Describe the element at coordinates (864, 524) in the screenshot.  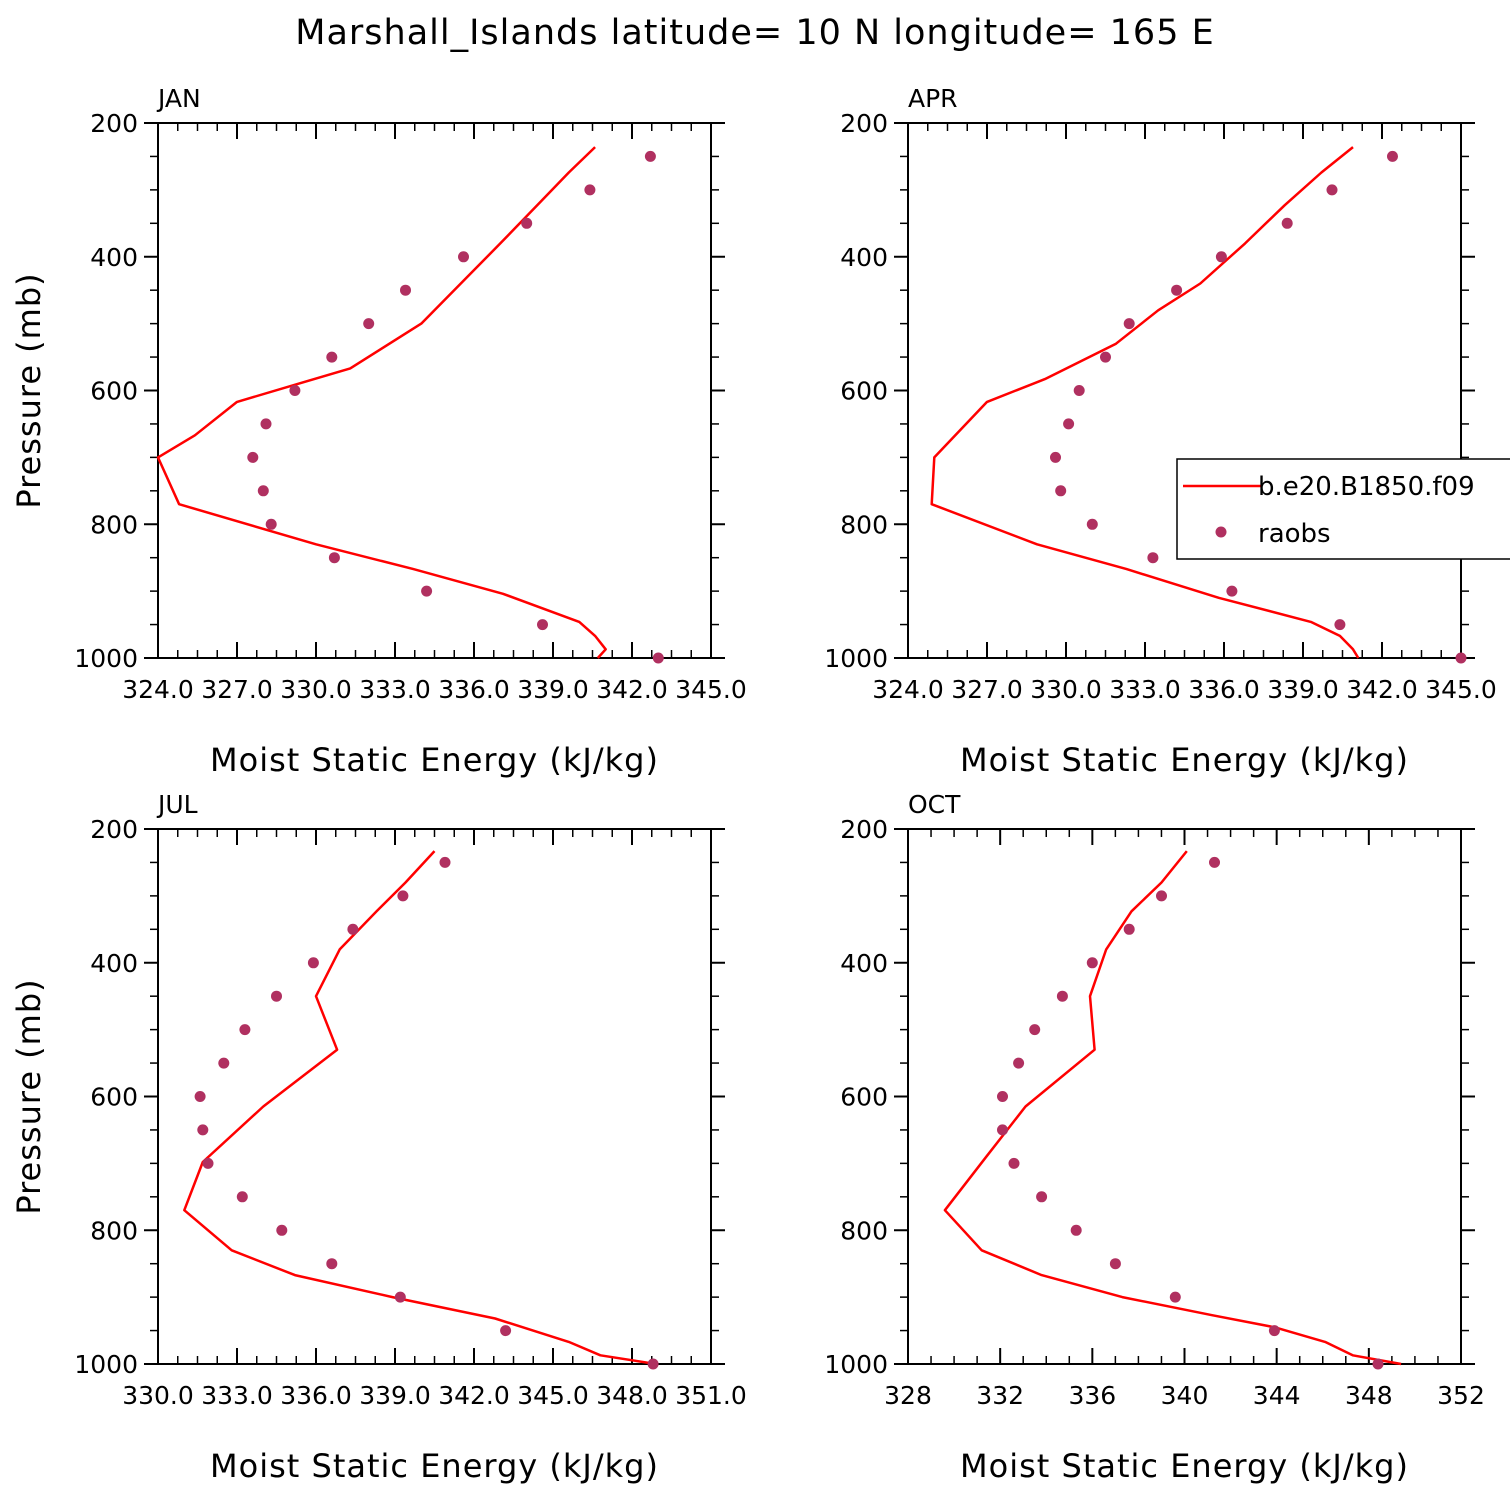
I see `y-tick-label-apr: 800` at that location.